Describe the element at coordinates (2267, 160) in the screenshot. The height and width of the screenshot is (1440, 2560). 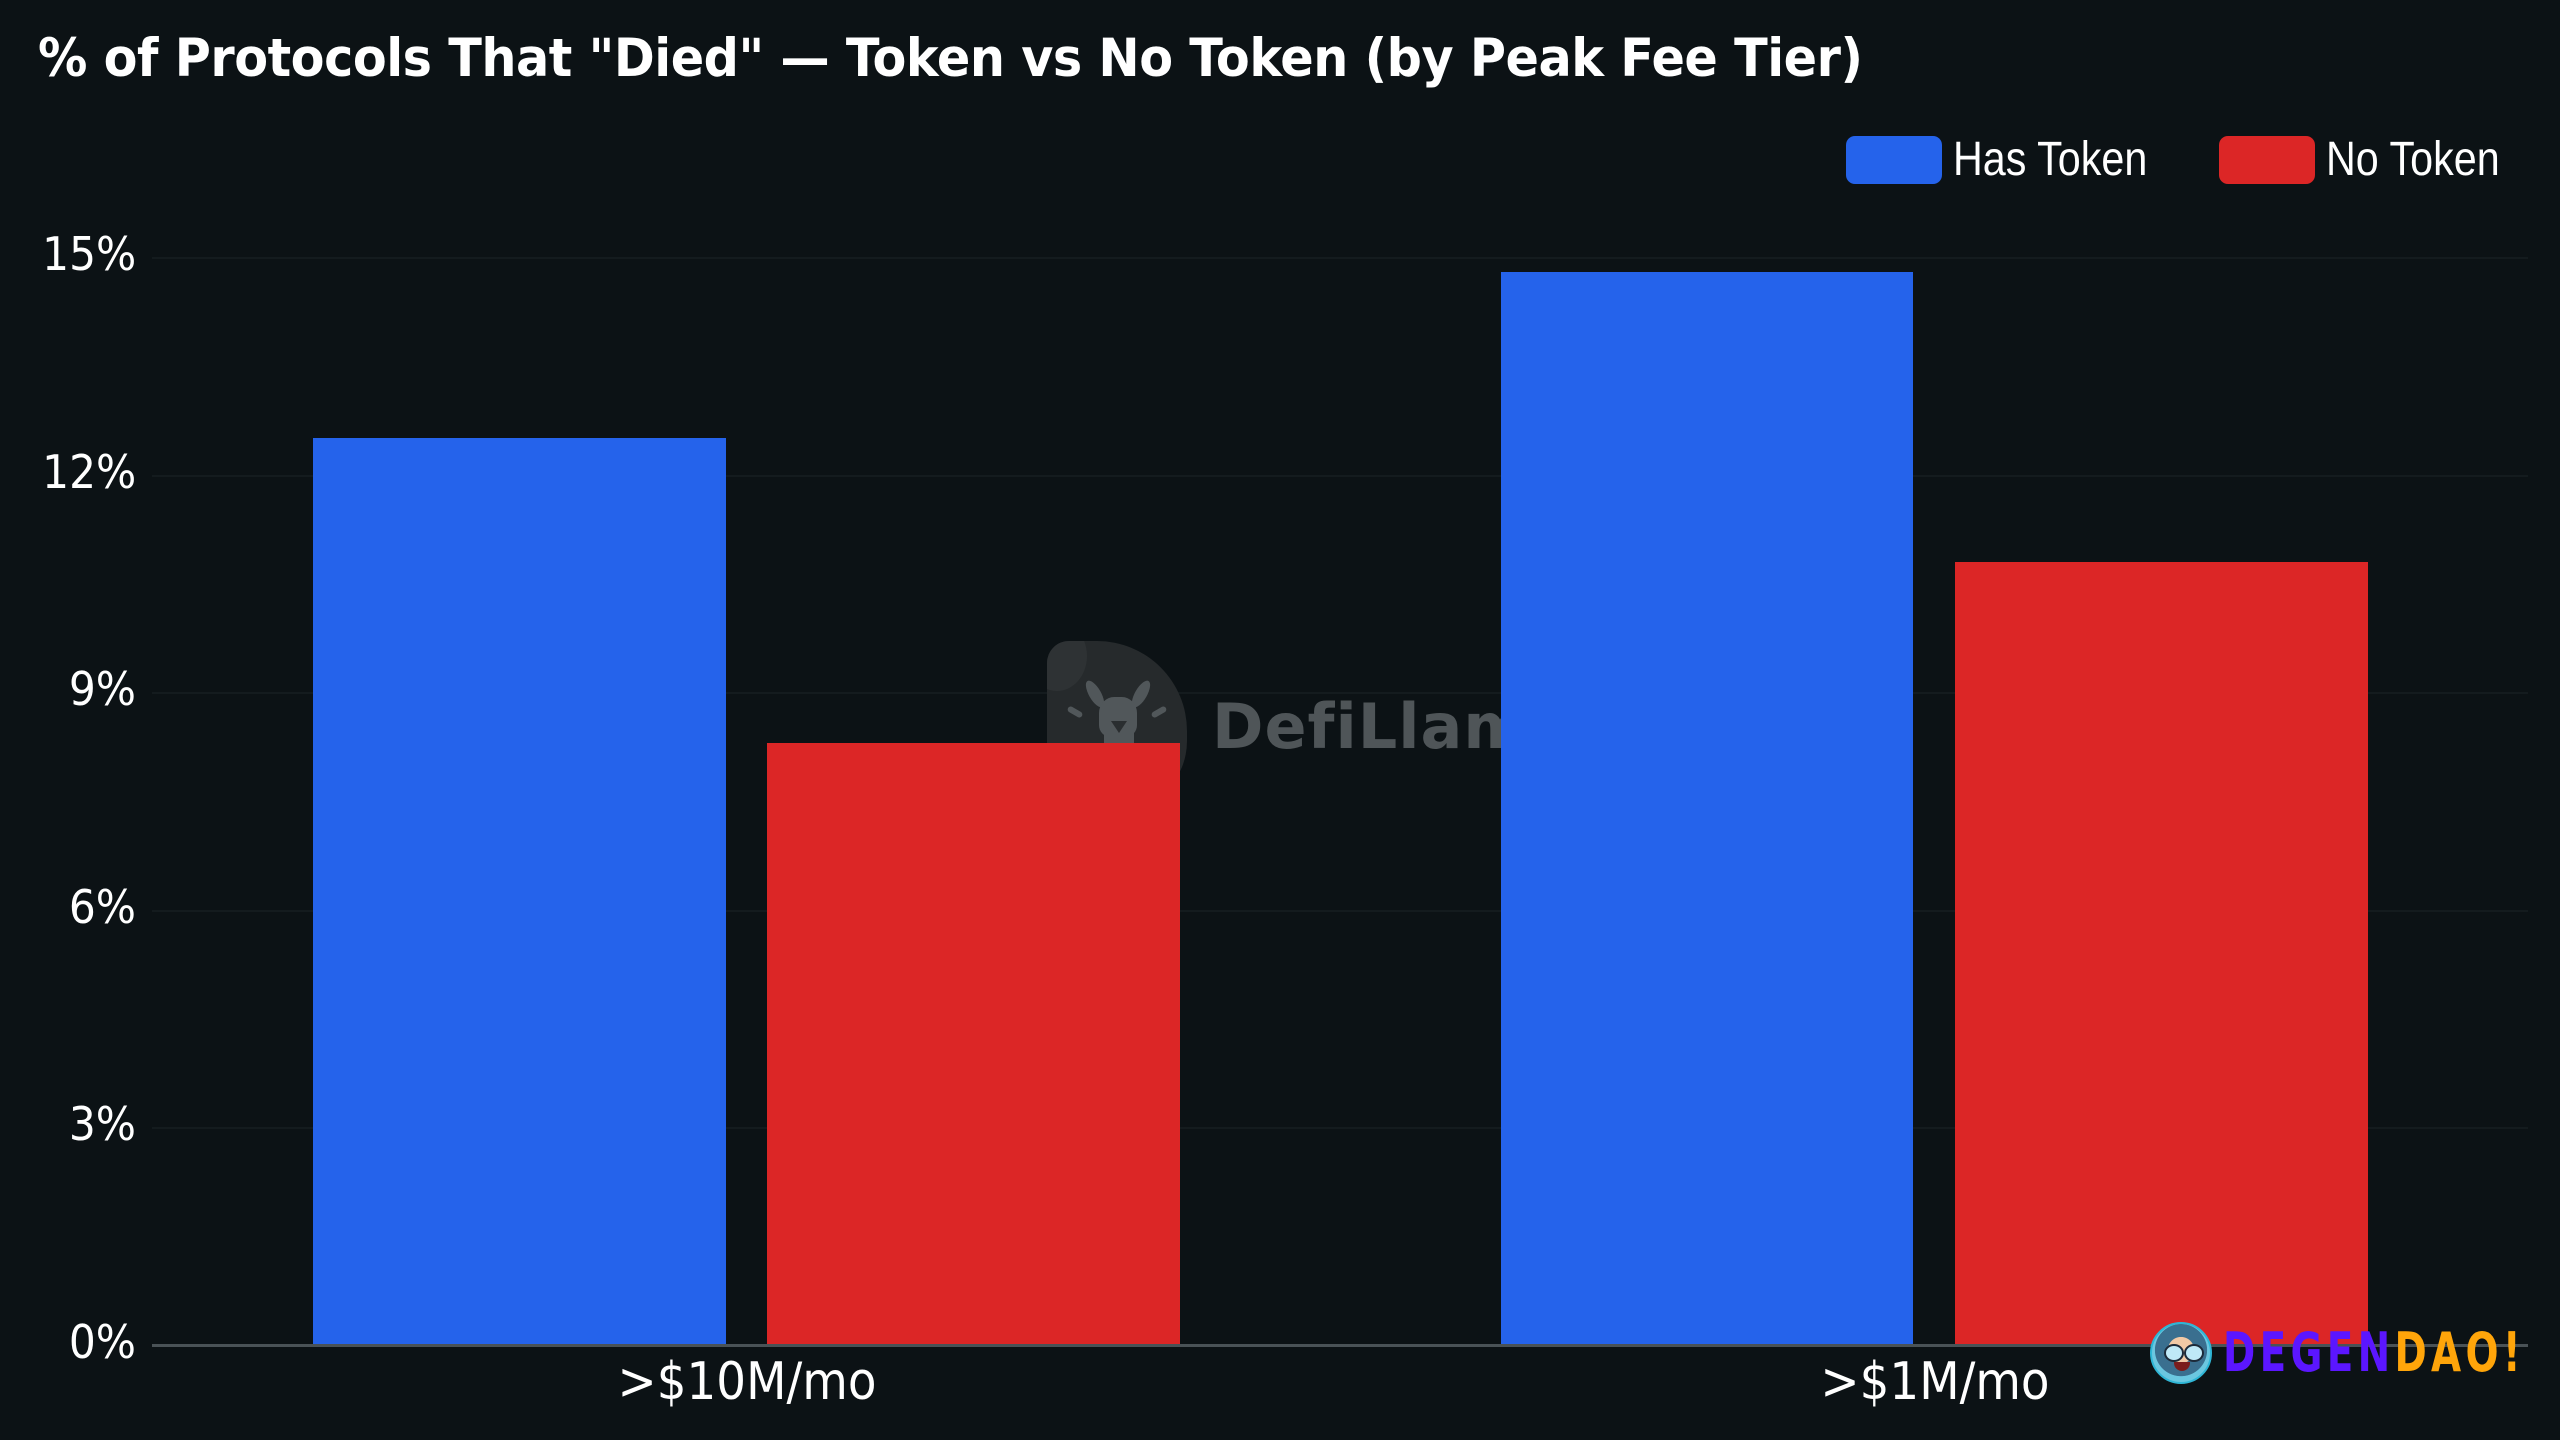
I see `legend-swatch-red` at that location.